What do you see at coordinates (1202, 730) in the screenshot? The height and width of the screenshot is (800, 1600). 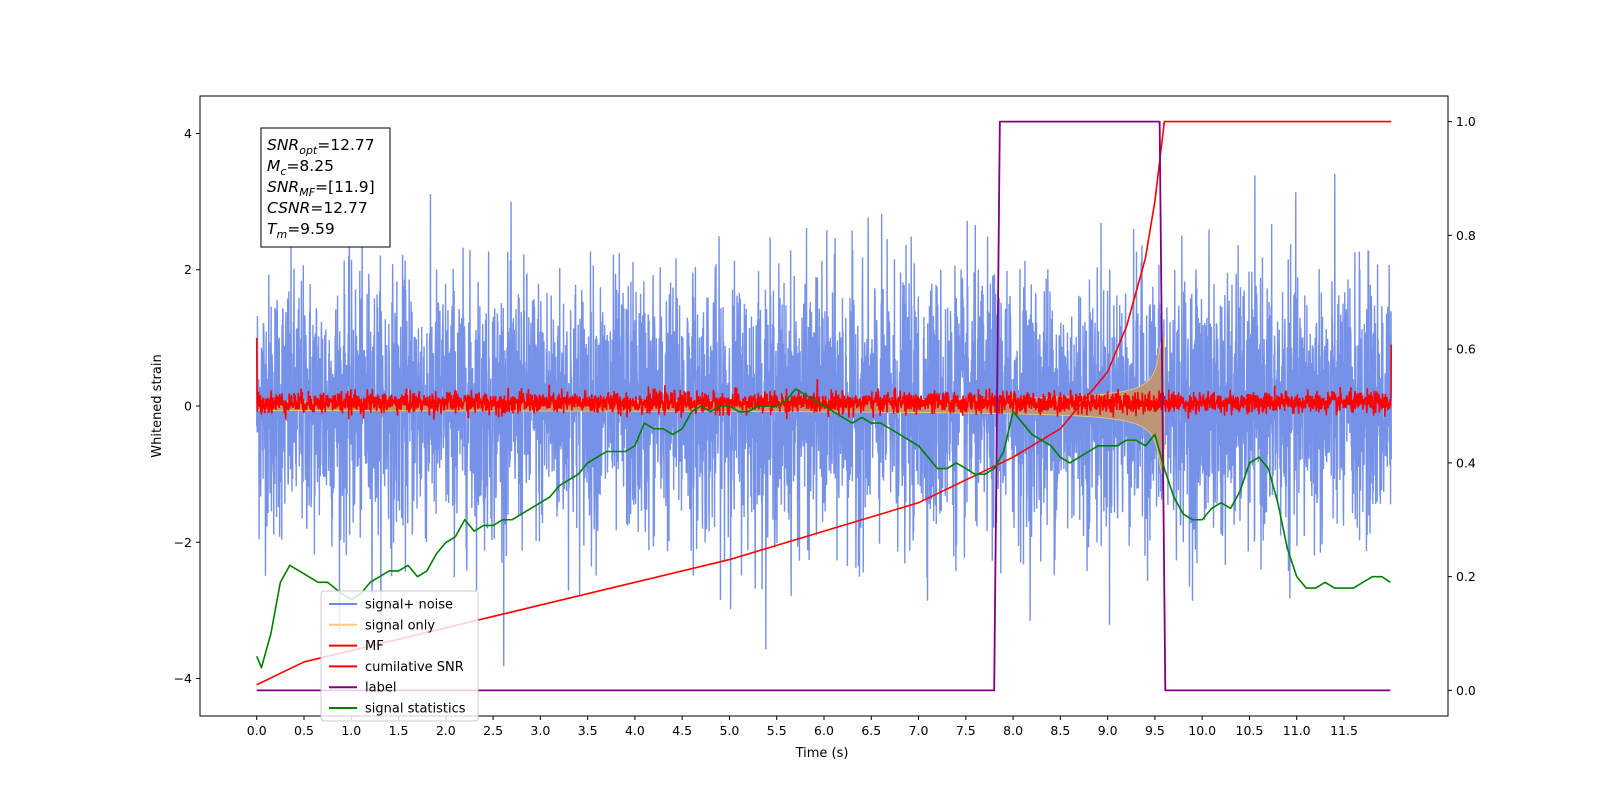 I see `x-tick-label-20: 10.0` at bounding box center [1202, 730].